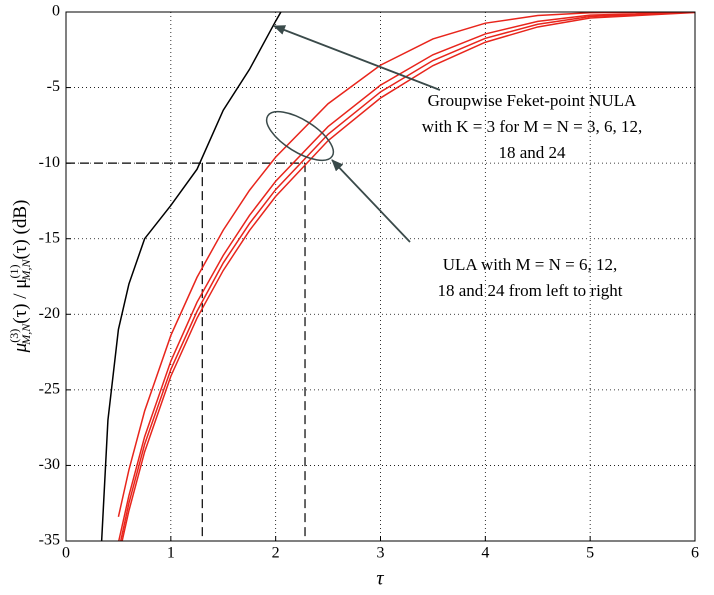 Image resolution: width=714 pixels, height=595 pixels. I want to click on y-axis-label-part: μ, so click(20, 348).